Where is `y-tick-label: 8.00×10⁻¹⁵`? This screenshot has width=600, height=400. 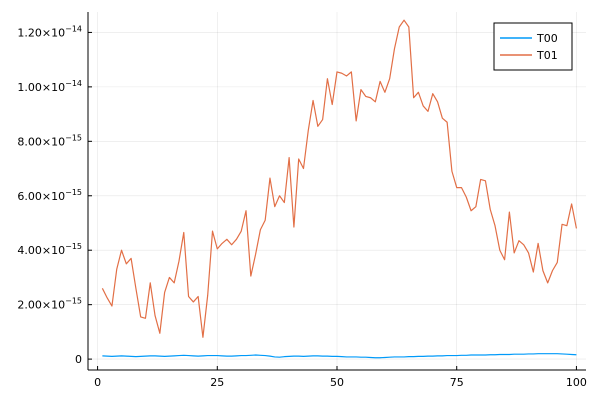
y-tick-label: 8.00×10⁻¹⁵ is located at coordinates (49, 140).